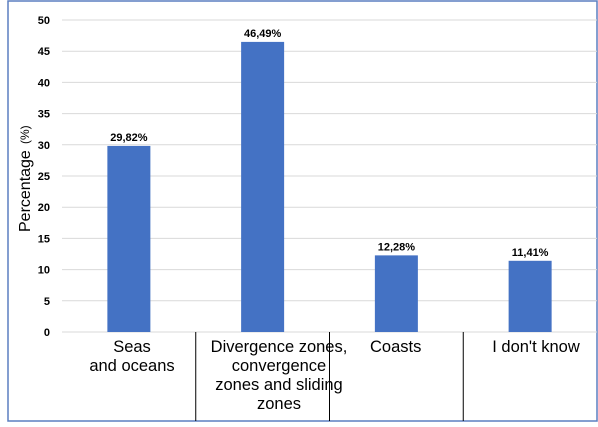 The height and width of the screenshot is (427, 598). Describe the element at coordinates (25, 134) in the screenshot. I see `y-axis-unit: (%)` at that location.